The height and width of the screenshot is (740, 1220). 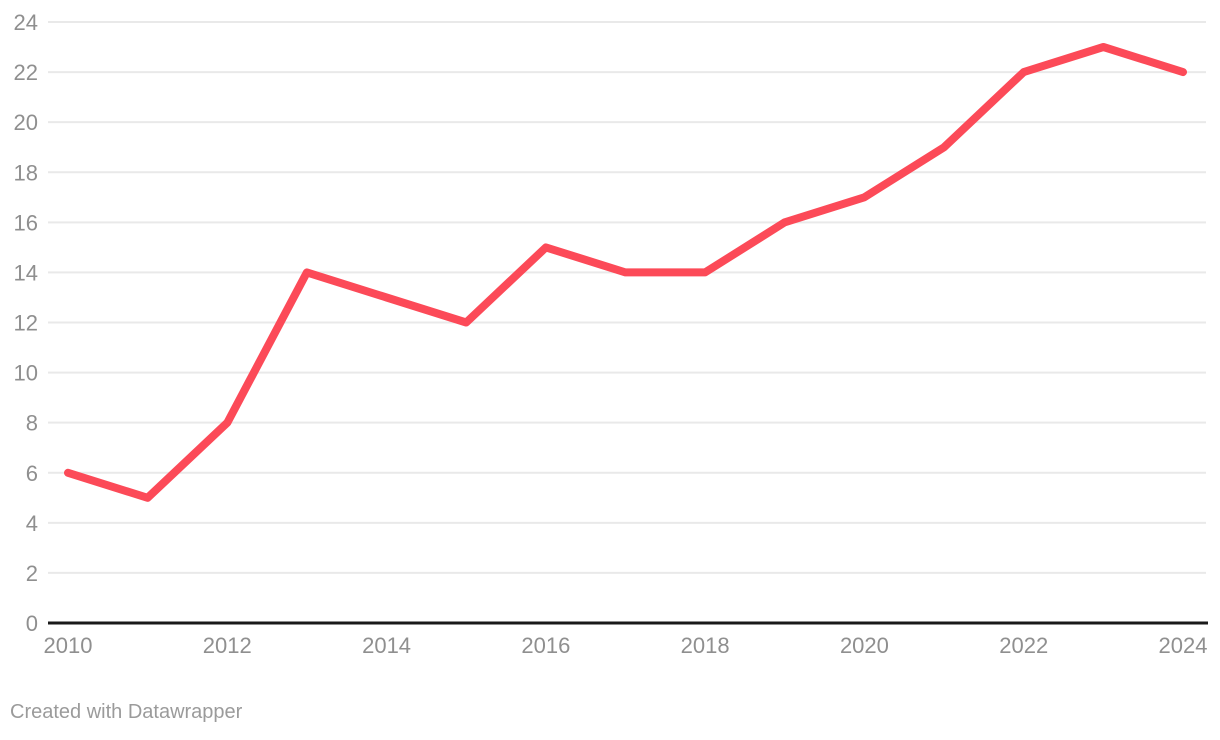 I want to click on y-tick-label: 14, so click(x=26, y=272).